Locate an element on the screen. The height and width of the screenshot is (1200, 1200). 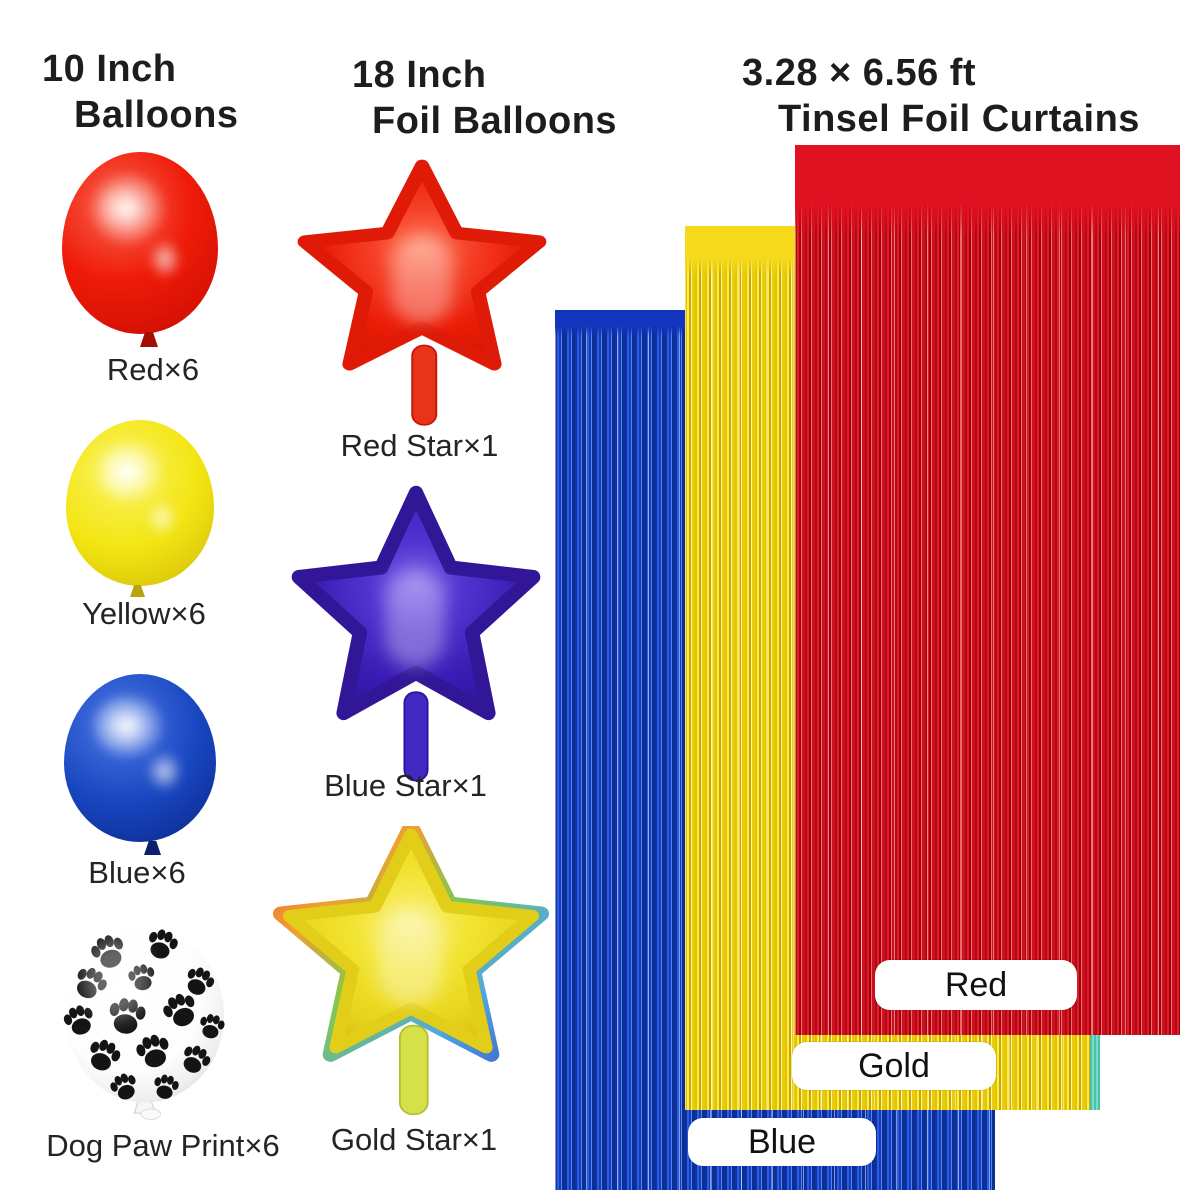
heading-latex-line2: Balloons is located at coordinates (156, 115).